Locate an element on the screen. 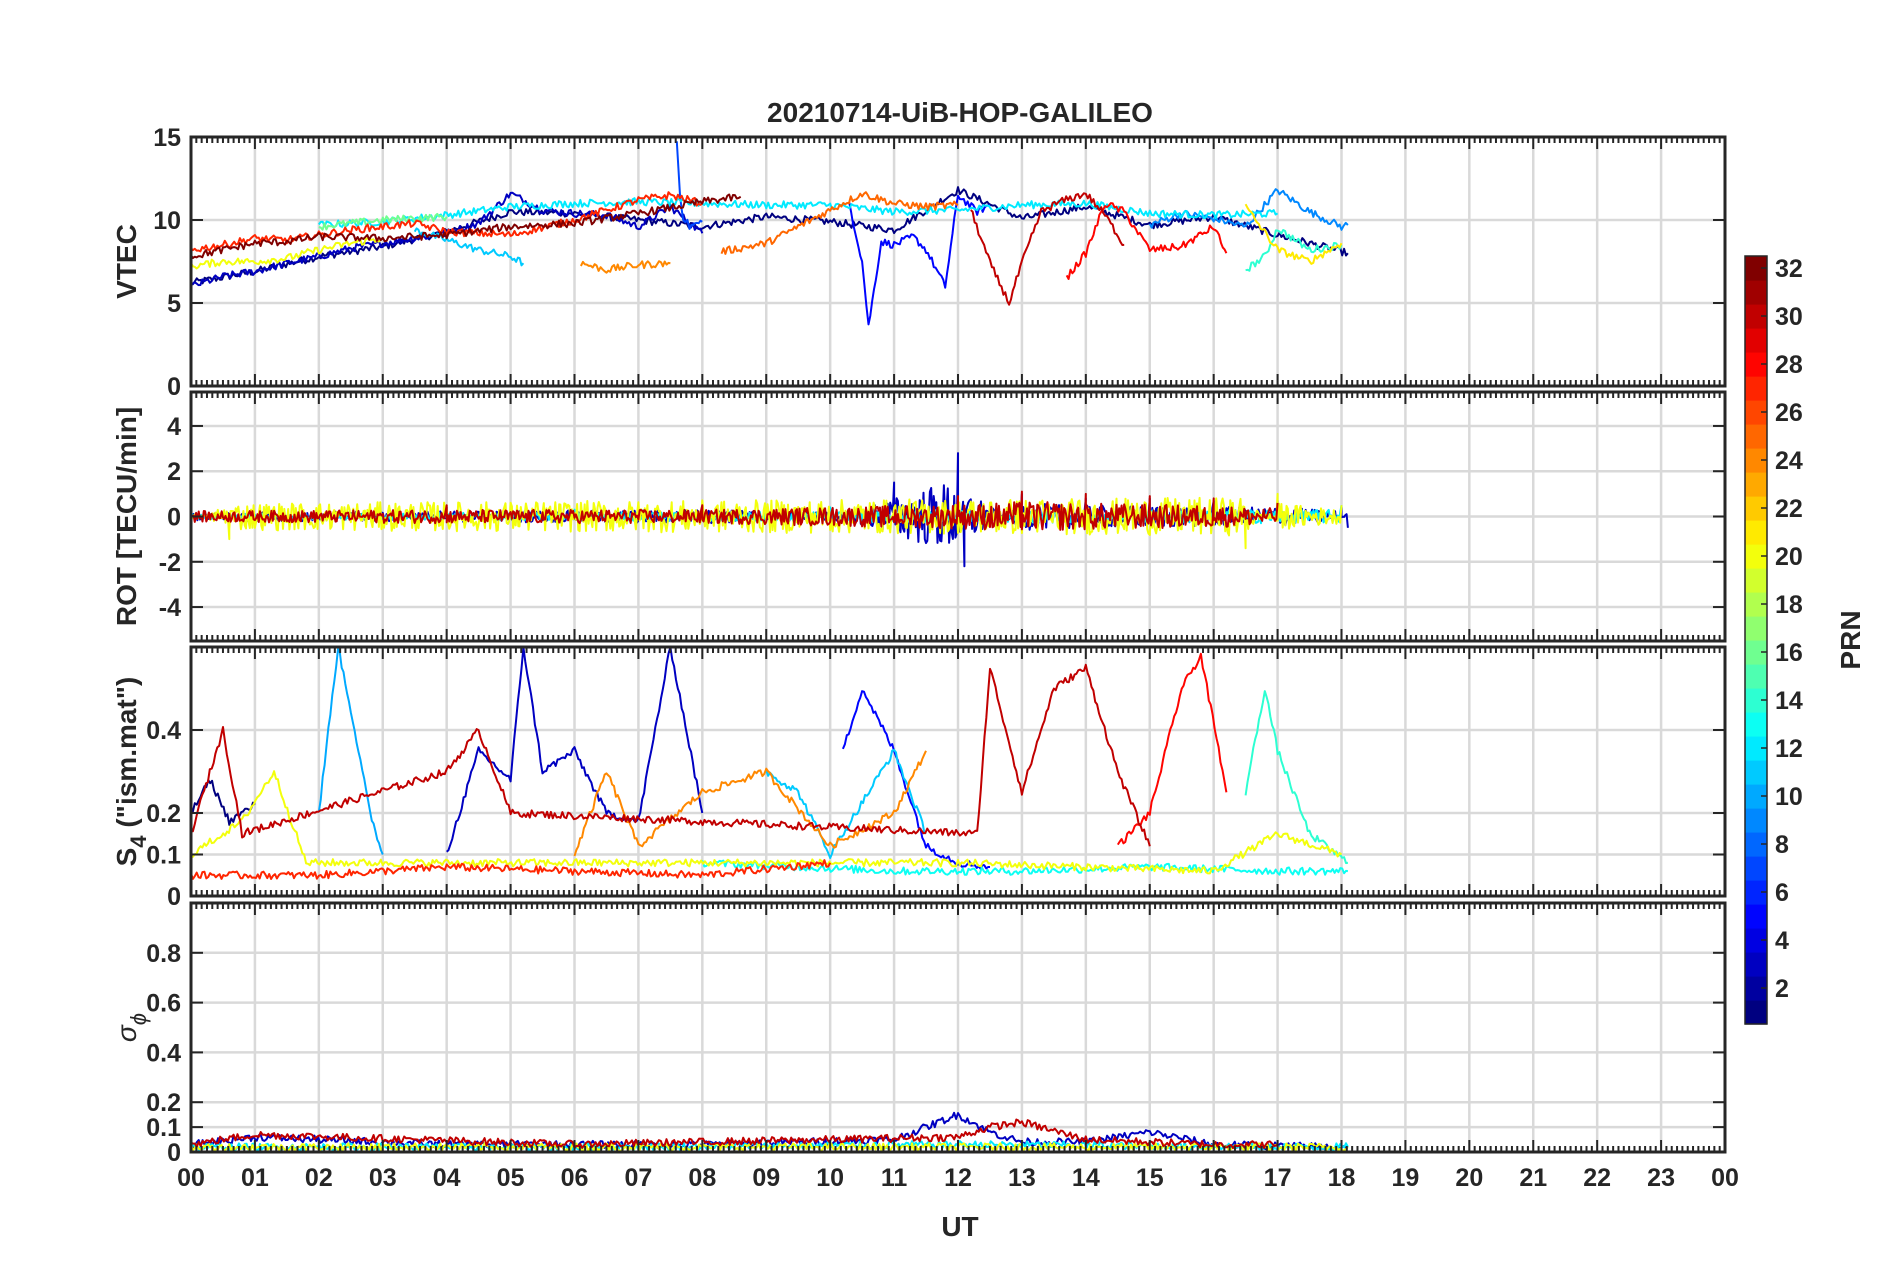  y-tick-label: 5 is located at coordinates (174, 304).